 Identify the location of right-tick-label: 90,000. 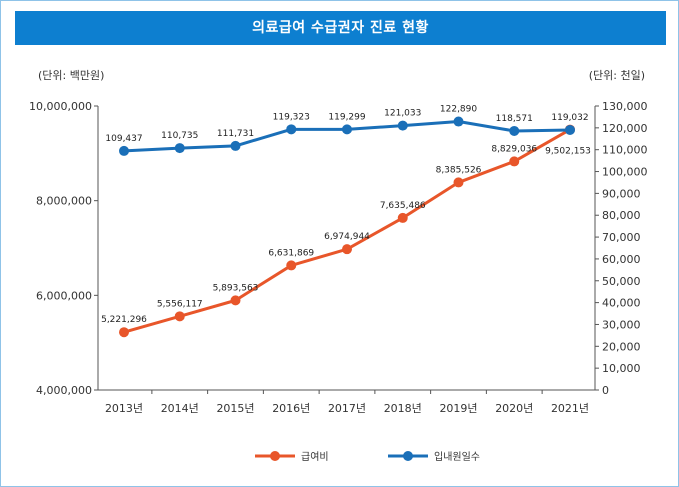
(621, 193).